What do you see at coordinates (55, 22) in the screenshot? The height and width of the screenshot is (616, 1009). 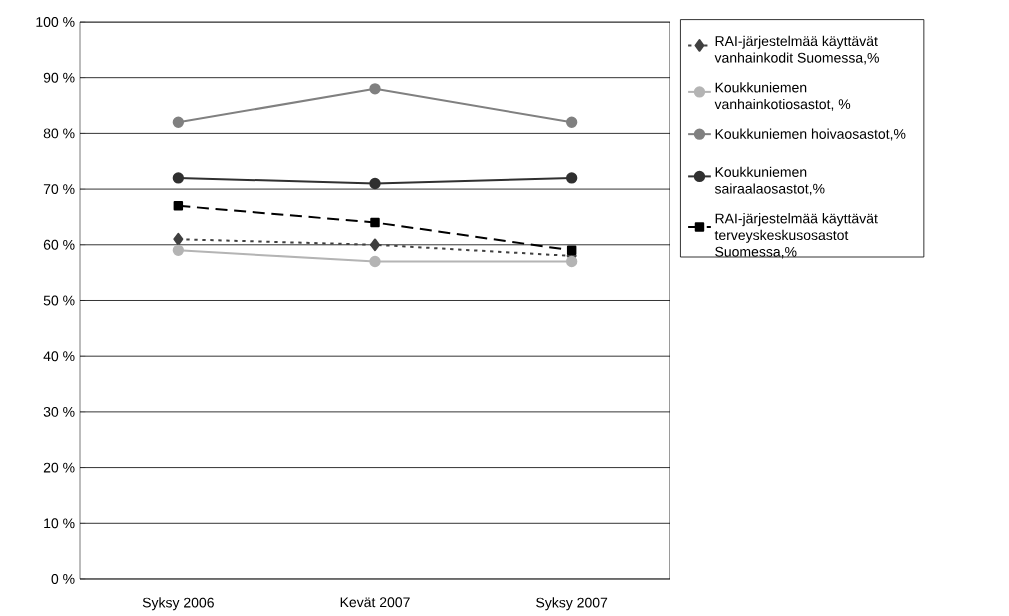 I see `y-tick-label: 100 %` at bounding box center [55, 22].